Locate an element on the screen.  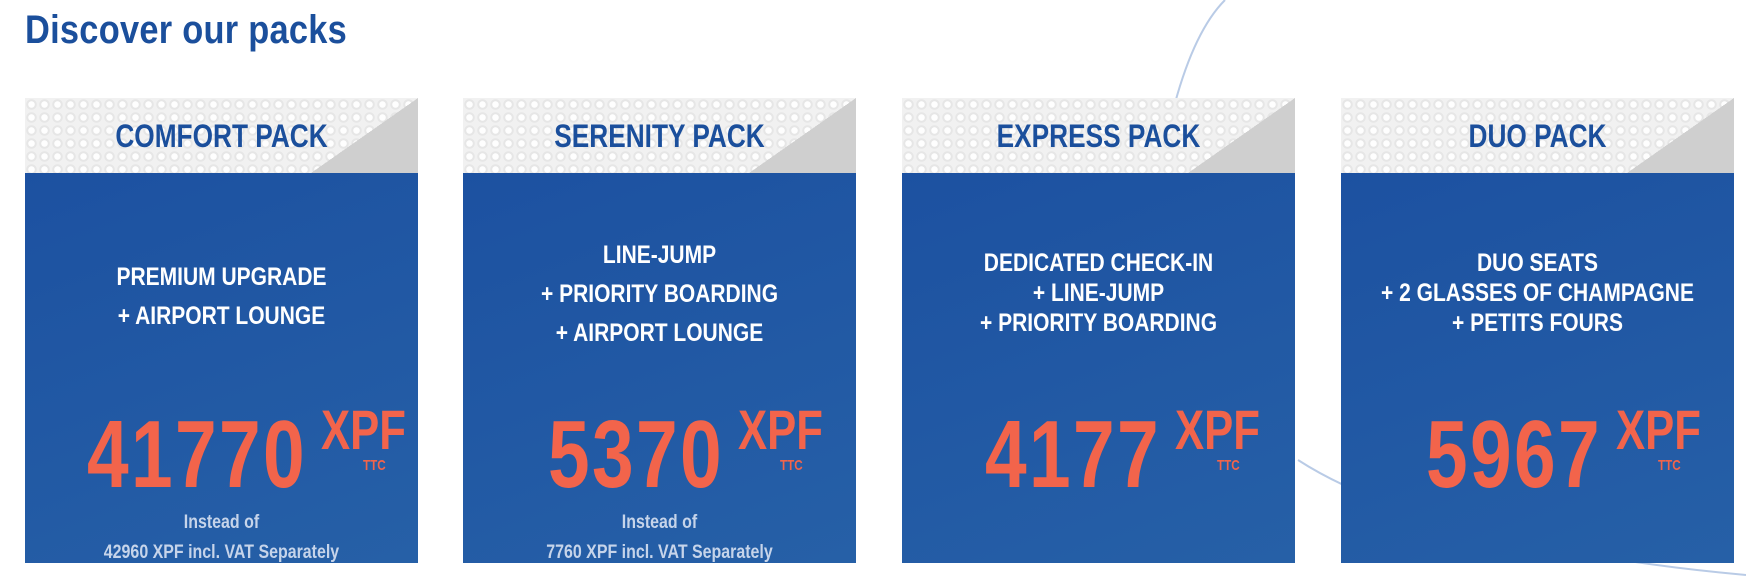
price-amount: 5370 is located at coordinates (636, 454).